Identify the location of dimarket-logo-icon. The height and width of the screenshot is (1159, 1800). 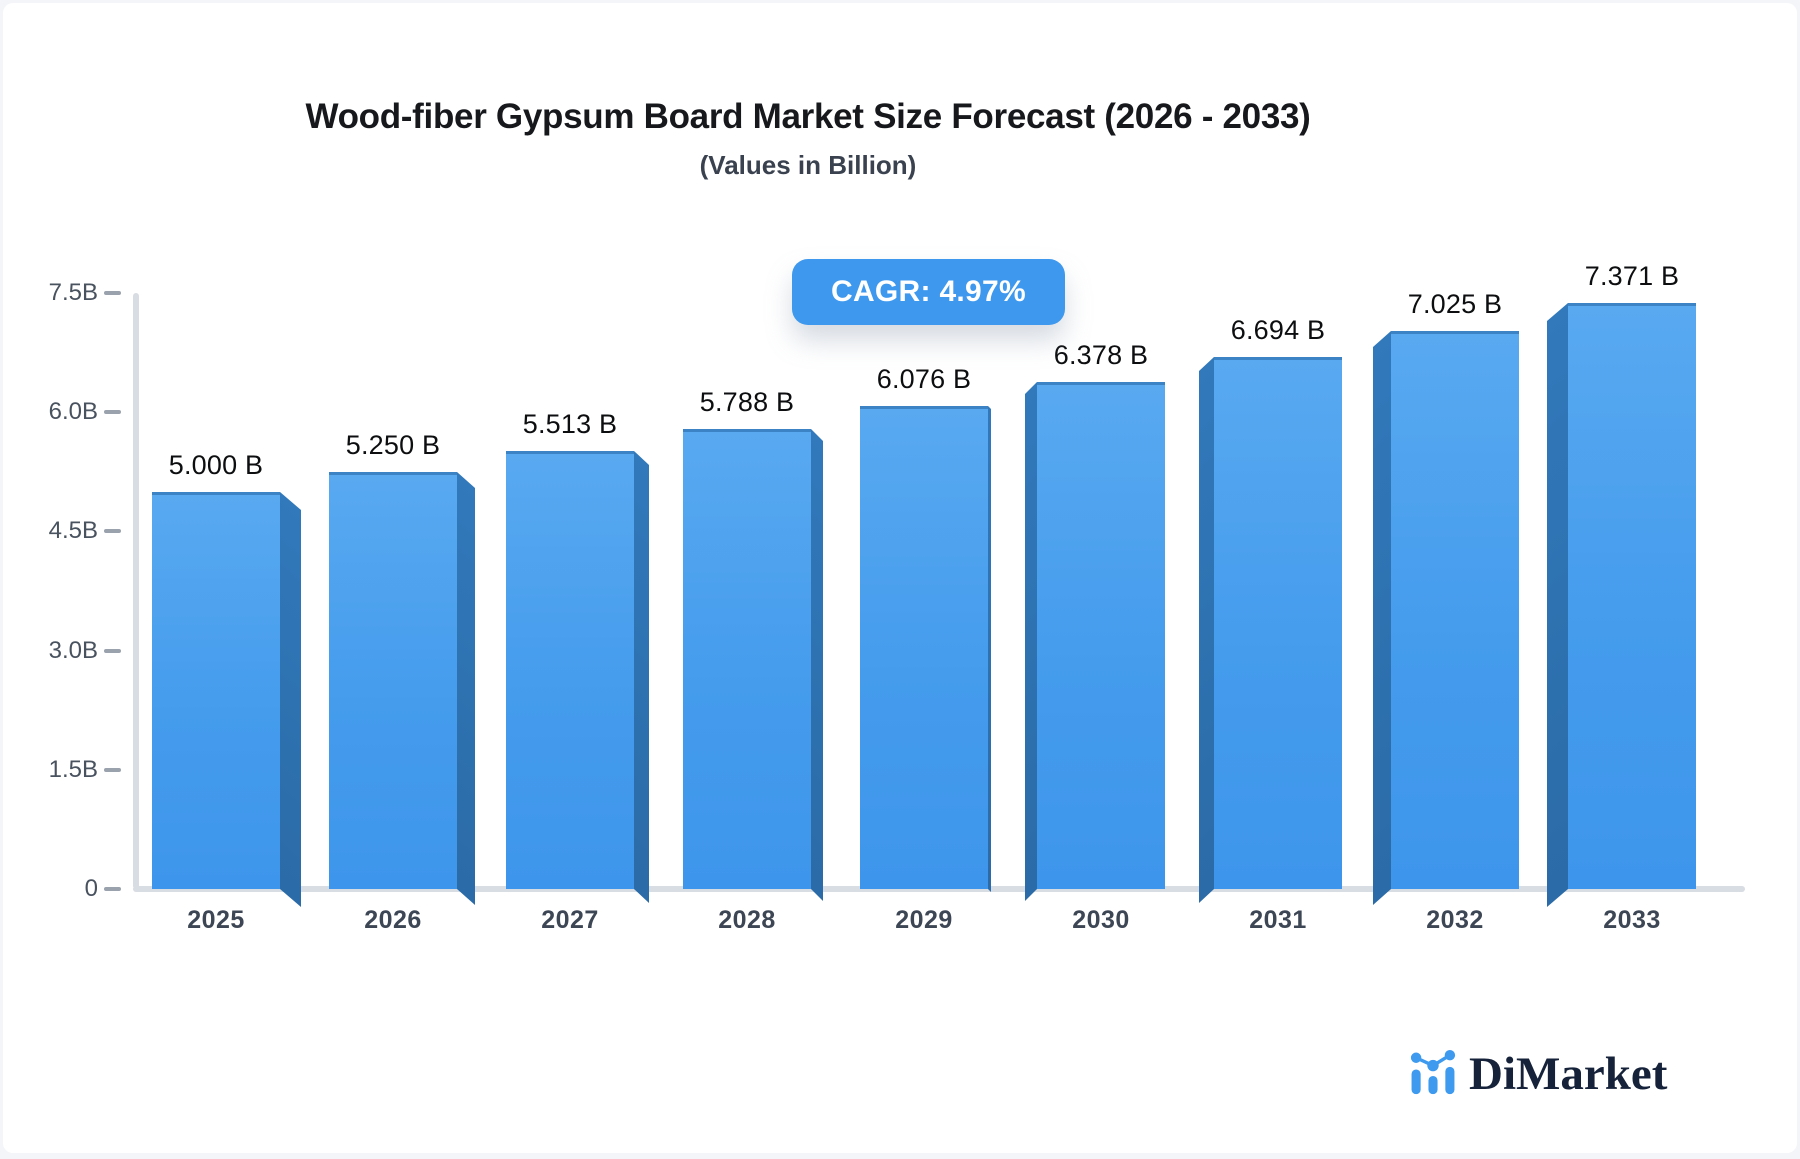
(1433, 1074).